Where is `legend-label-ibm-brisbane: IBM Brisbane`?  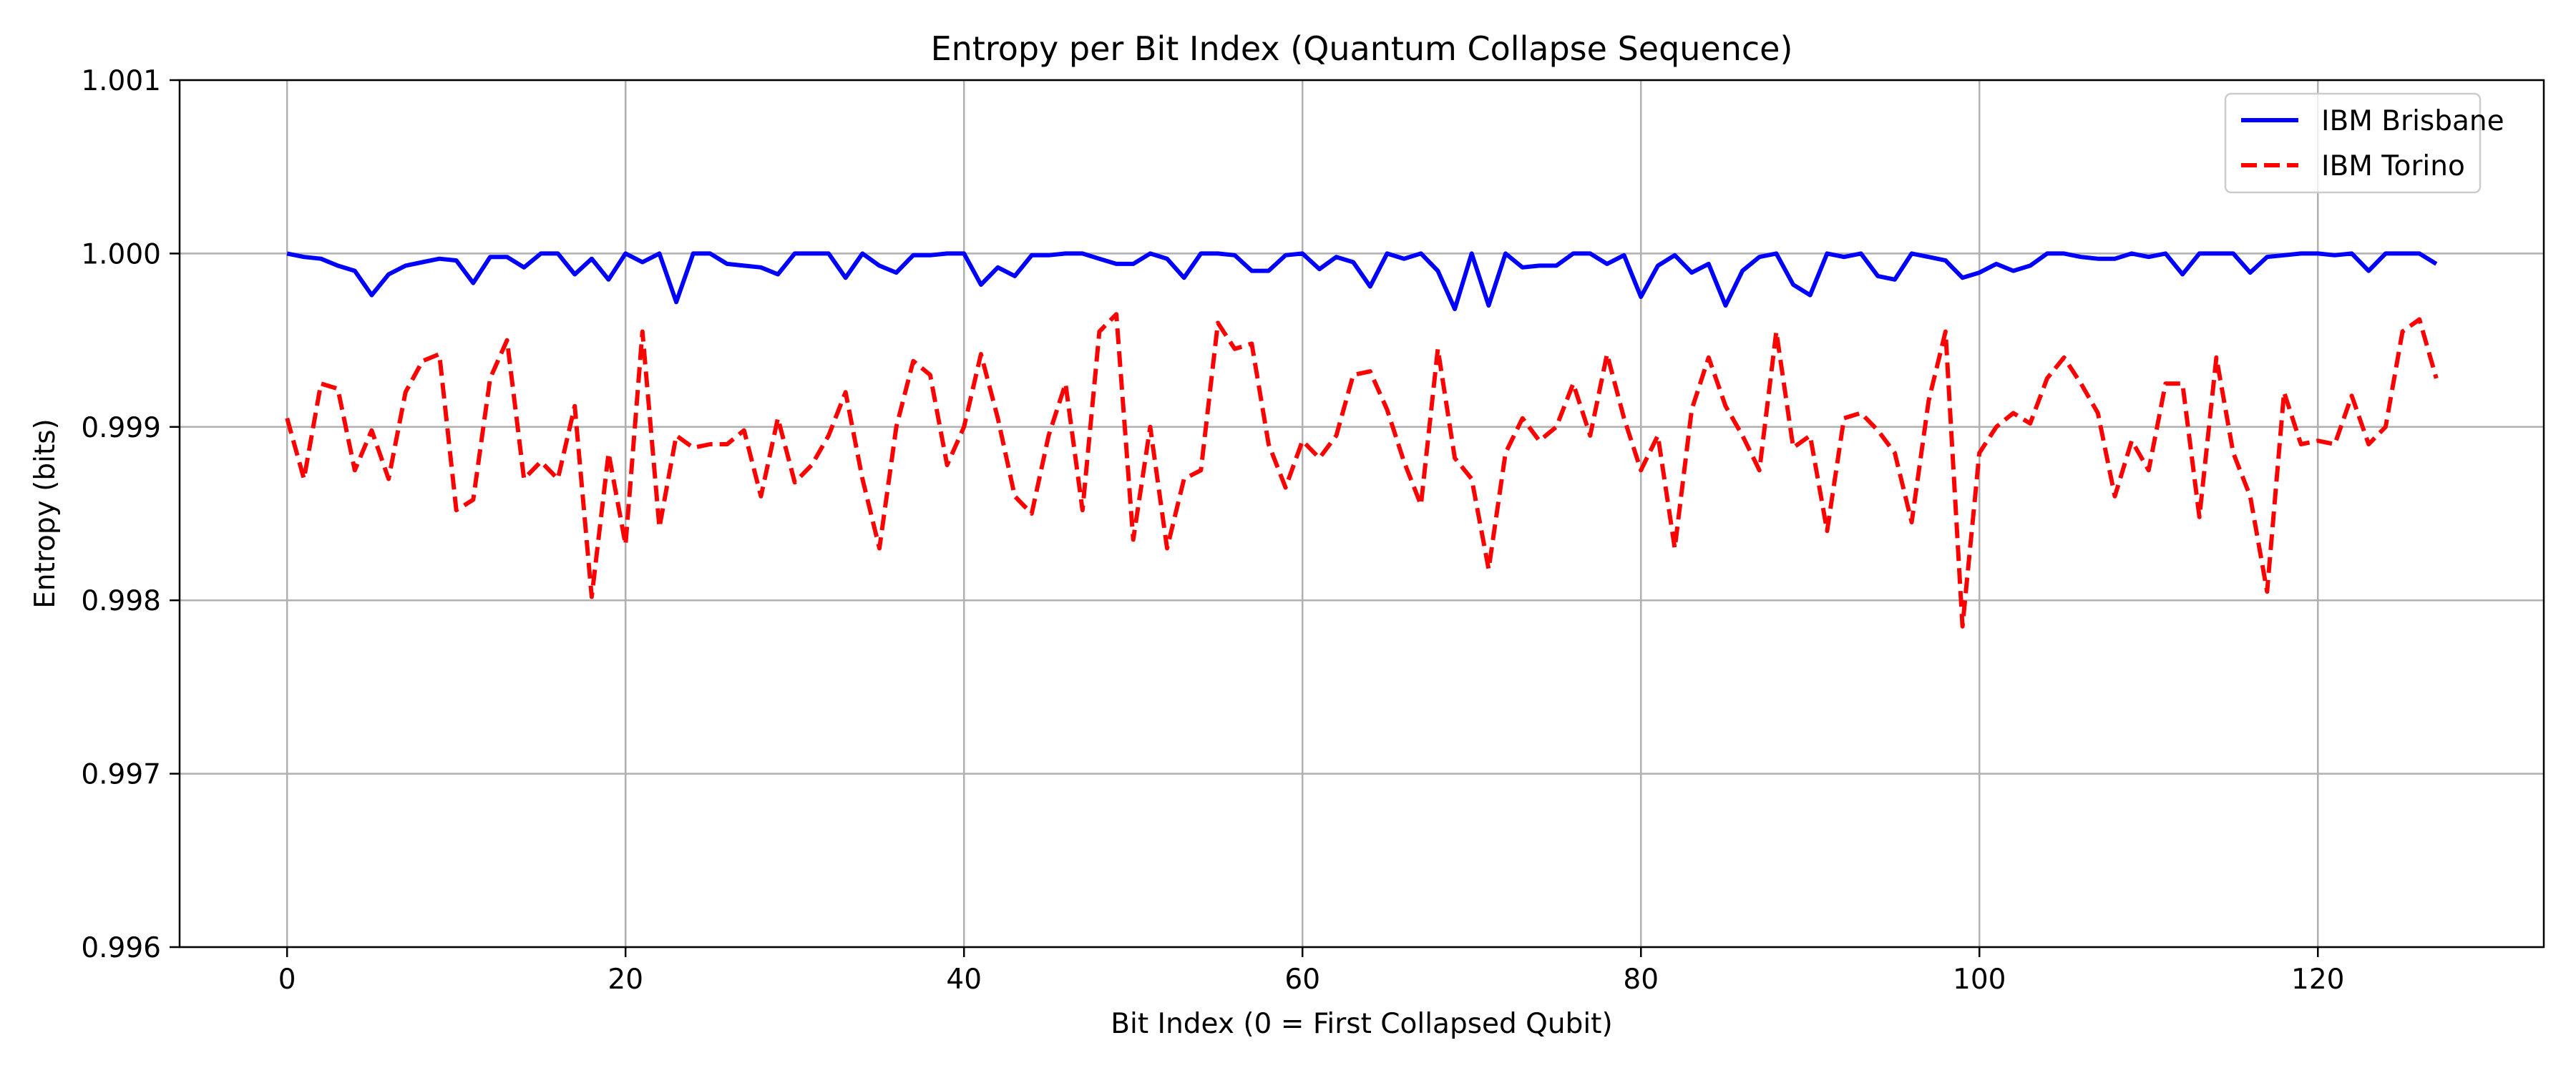 legend-label-ibm-brisbane: IBM Brisbane is located at coordinates (2412, 121).